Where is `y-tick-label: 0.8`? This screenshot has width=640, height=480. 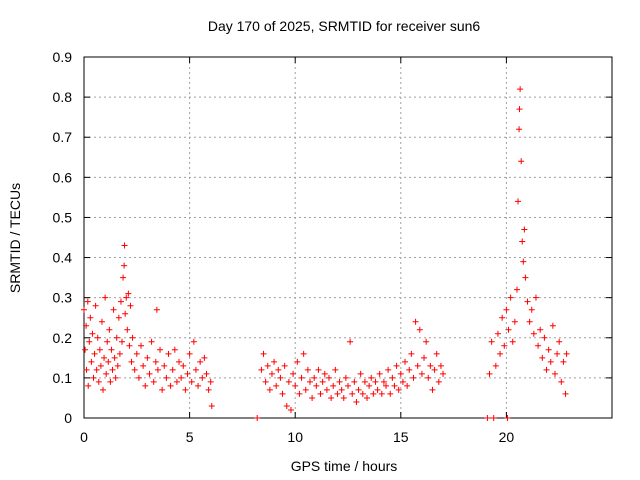
y-tick-label: 0.8 is located at coordinates (63, 97).